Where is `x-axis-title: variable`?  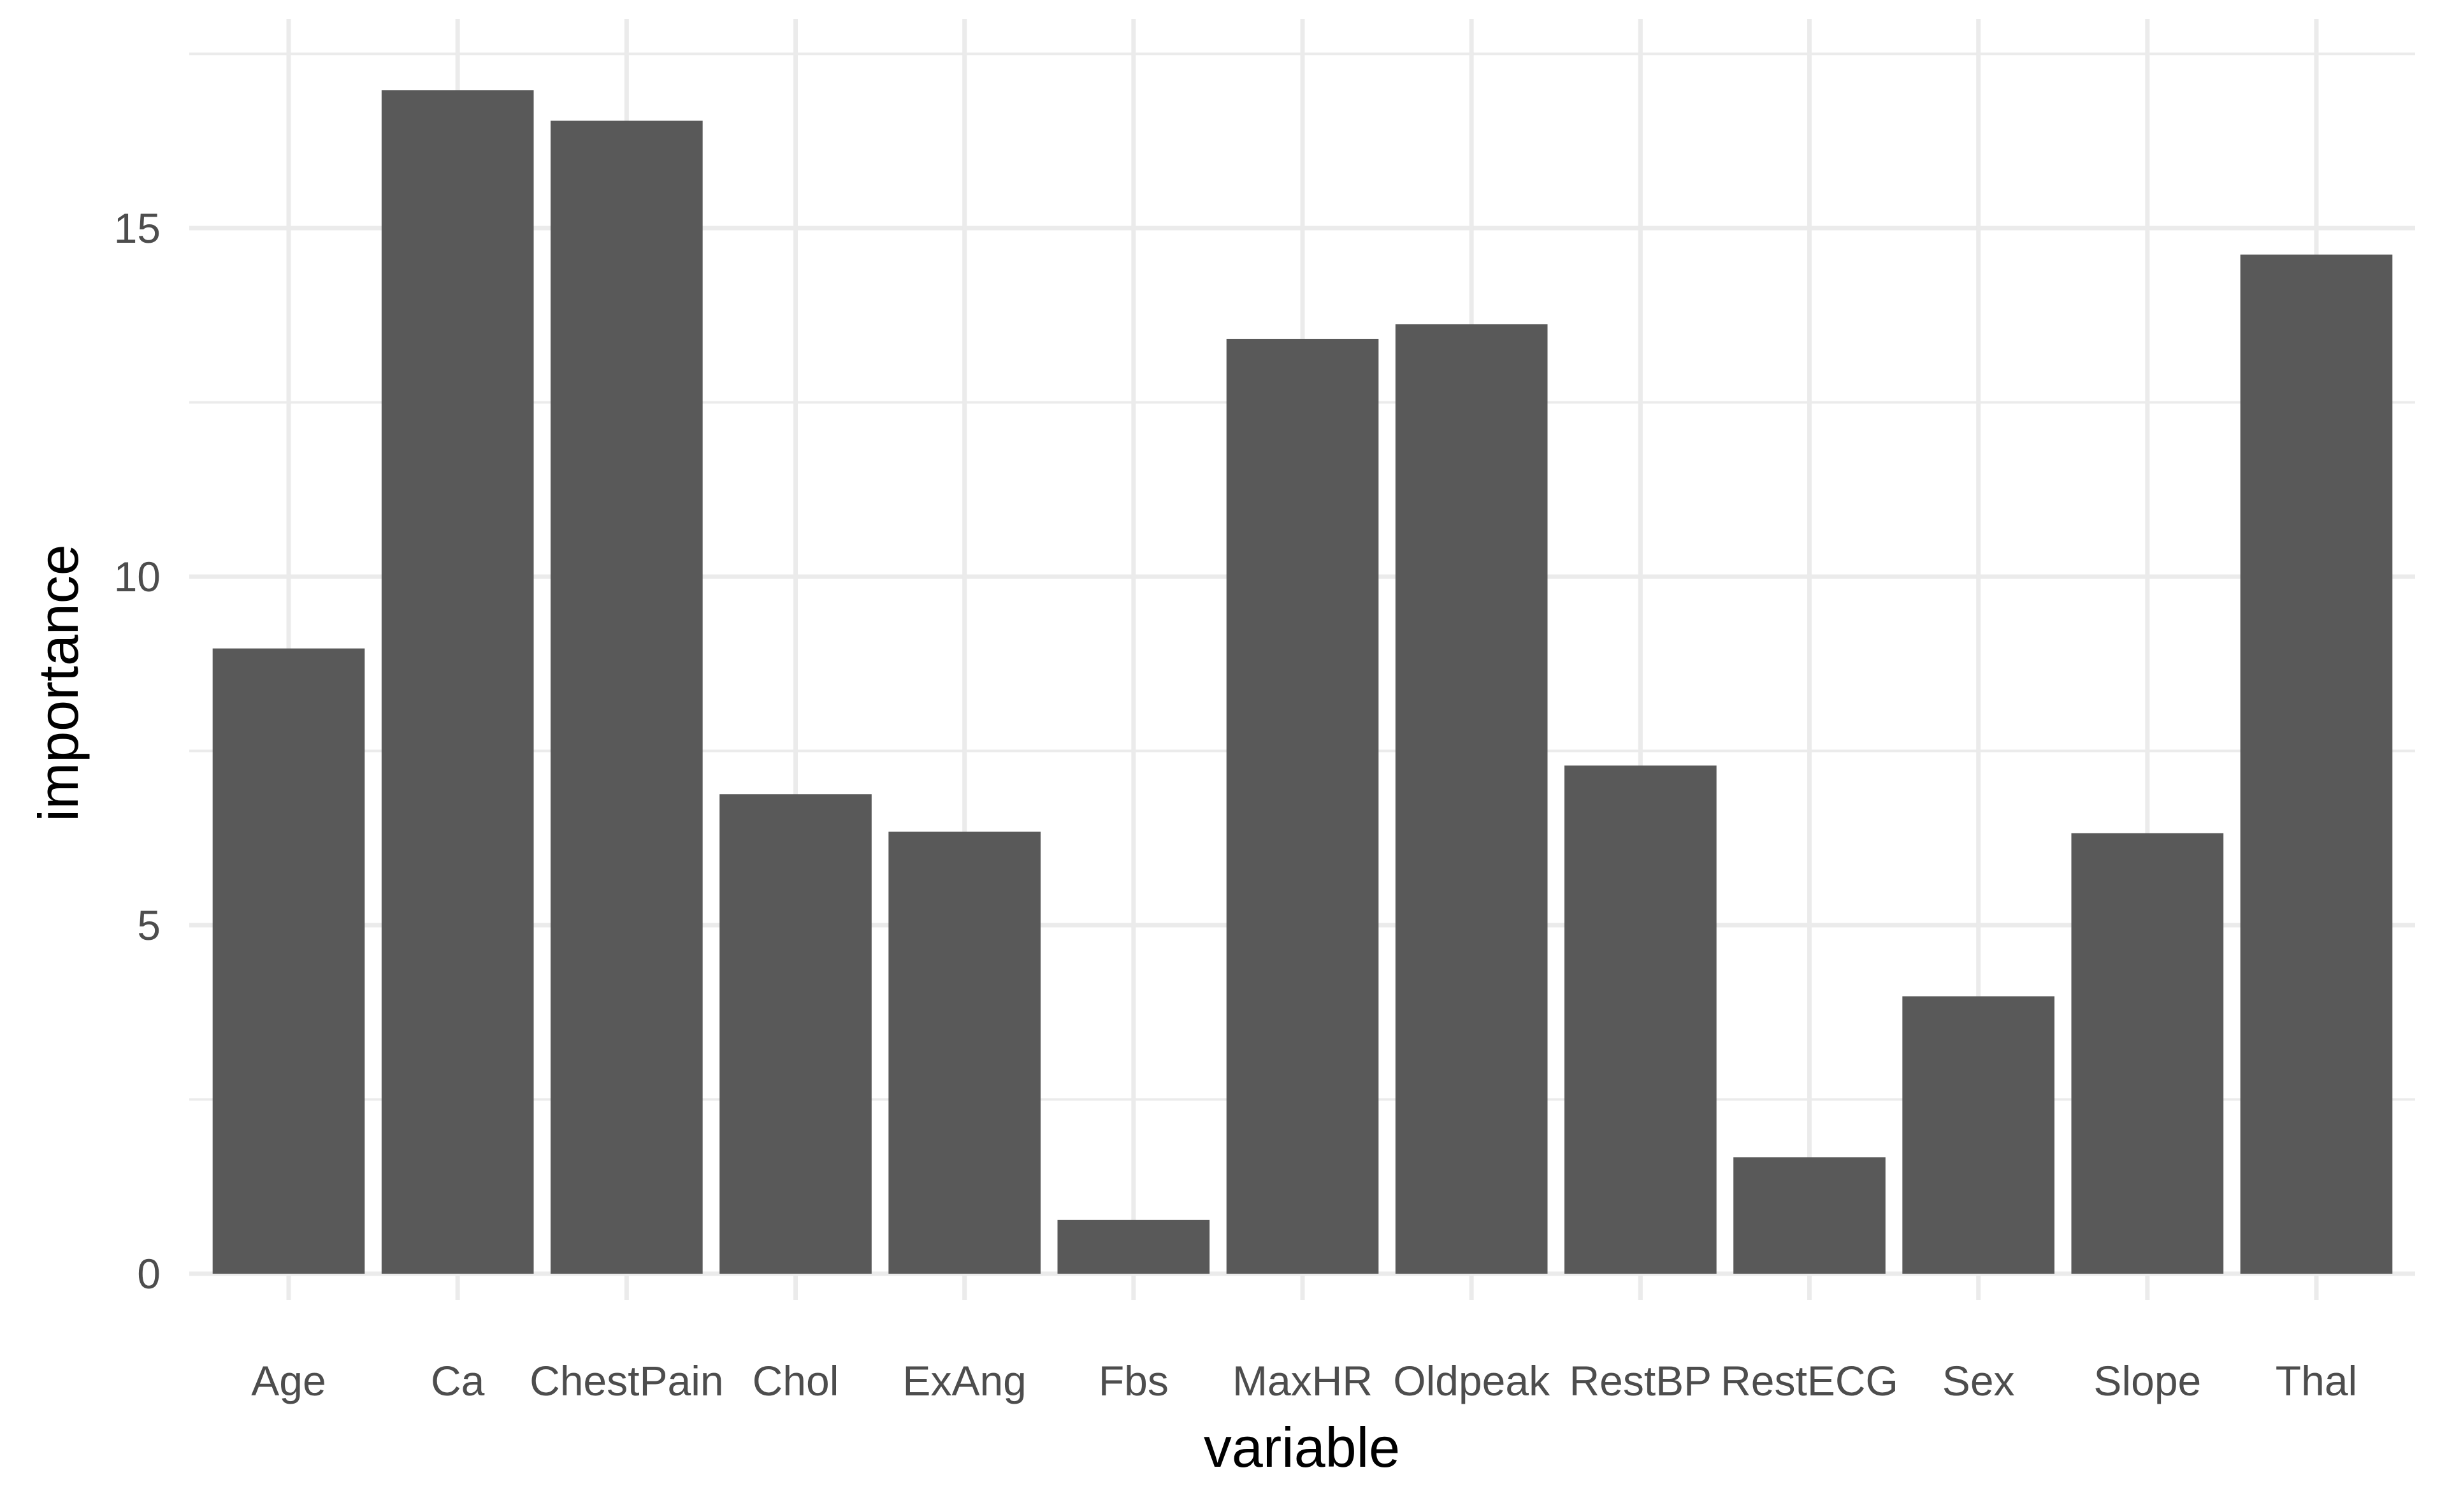 x-axis-title: variable is located at coordinates (1302, 1447).